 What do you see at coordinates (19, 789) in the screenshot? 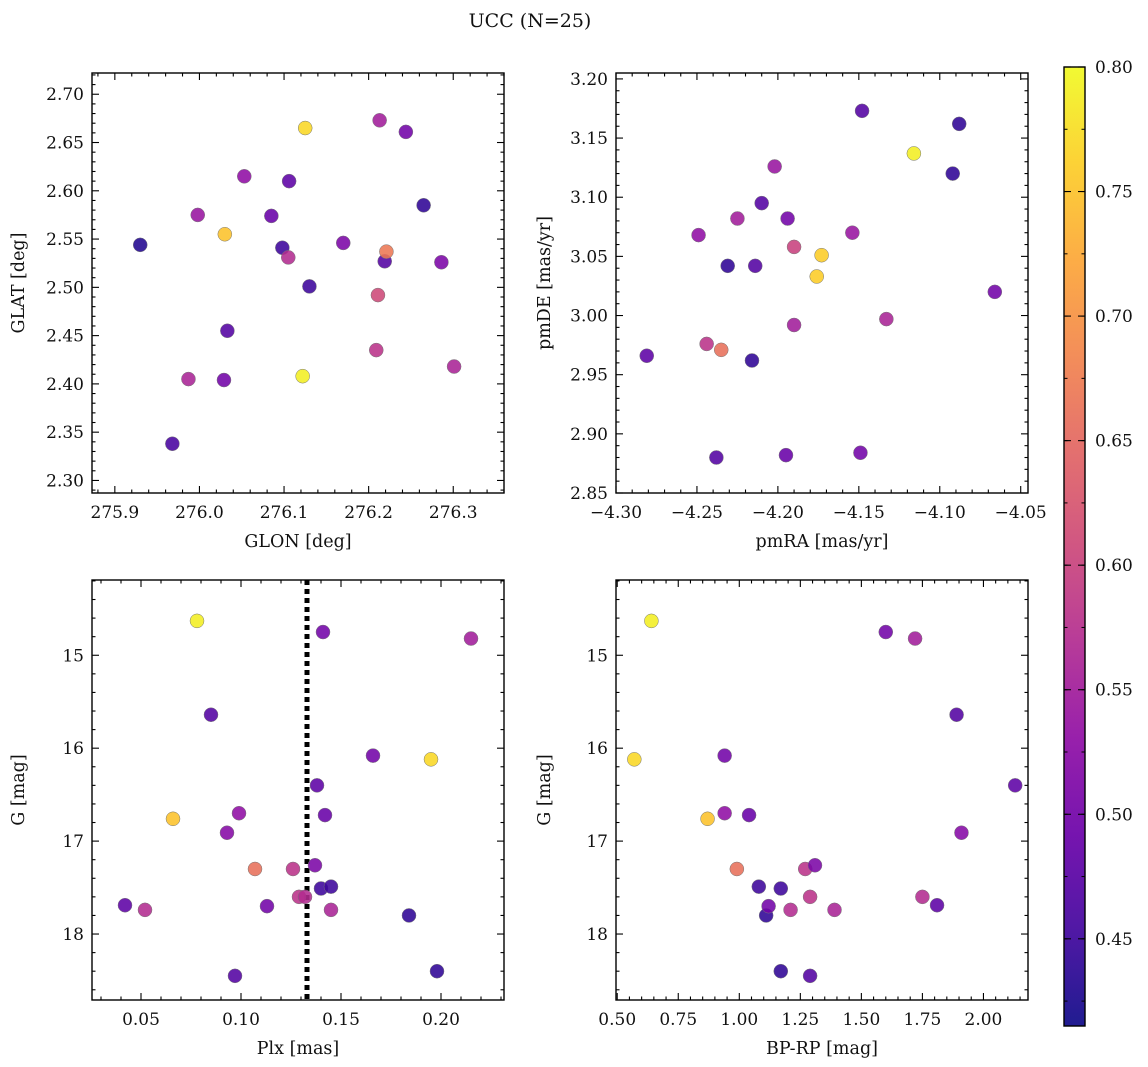
I see `y-axis-label: G [mag]` at bounding box center [19, 789].